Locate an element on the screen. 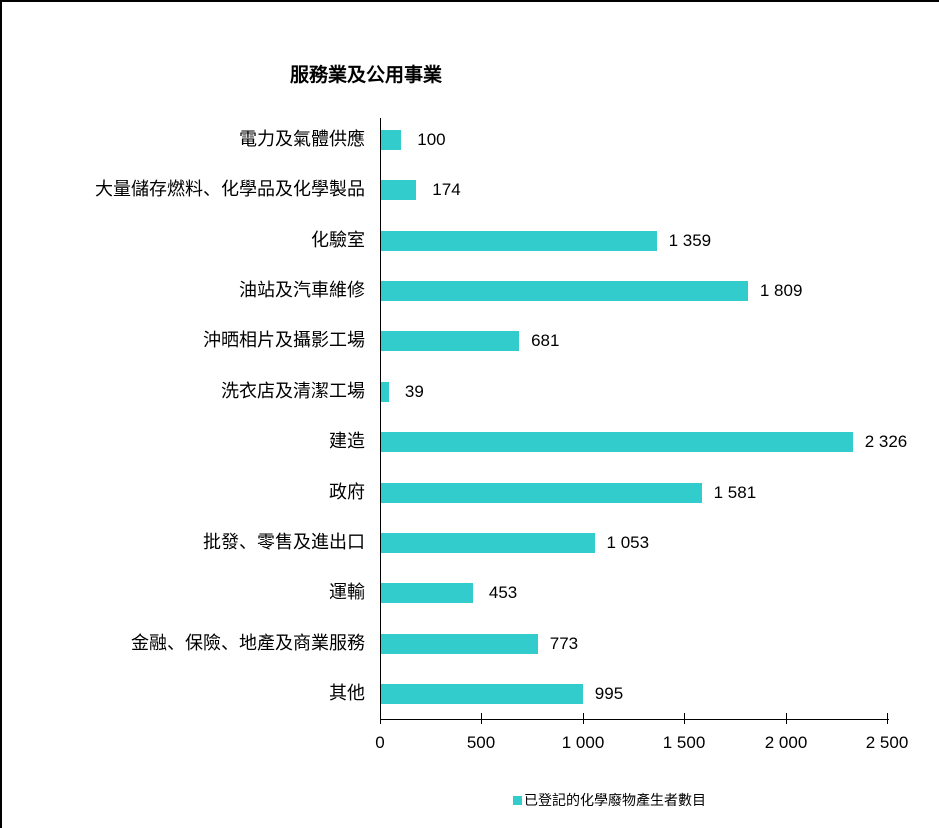 The height and width of the screenshot is (828, 939). legend-label: 已登記的化學廢物產生者數目 is located at coordinates (615, 801).